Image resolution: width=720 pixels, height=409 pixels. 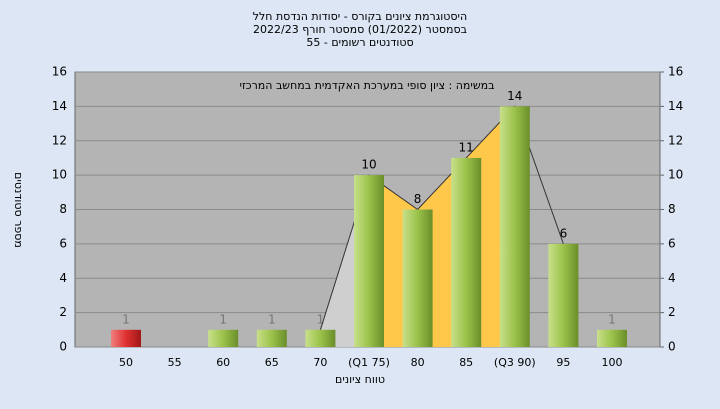 What do you see at coordinates (63, 209) in the screenshot?
I see `y-tick-label: 8` at bounding box center [63, 209].